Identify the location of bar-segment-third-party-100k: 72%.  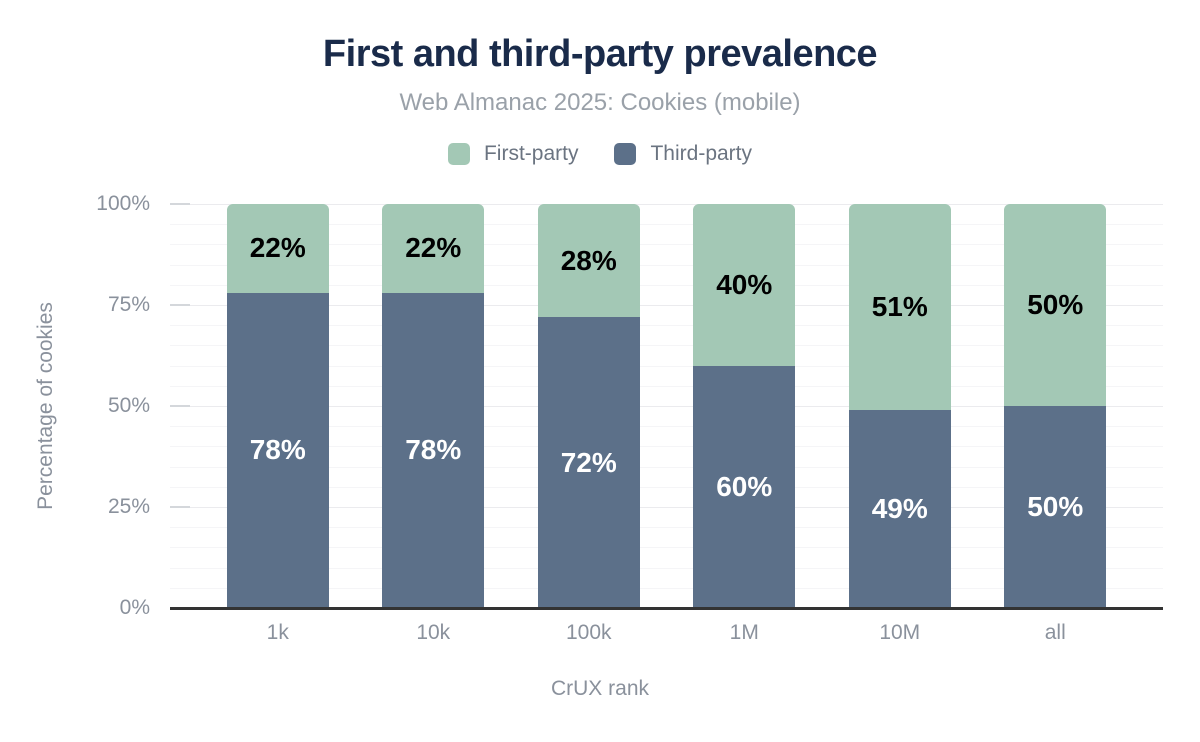
(588, 462).